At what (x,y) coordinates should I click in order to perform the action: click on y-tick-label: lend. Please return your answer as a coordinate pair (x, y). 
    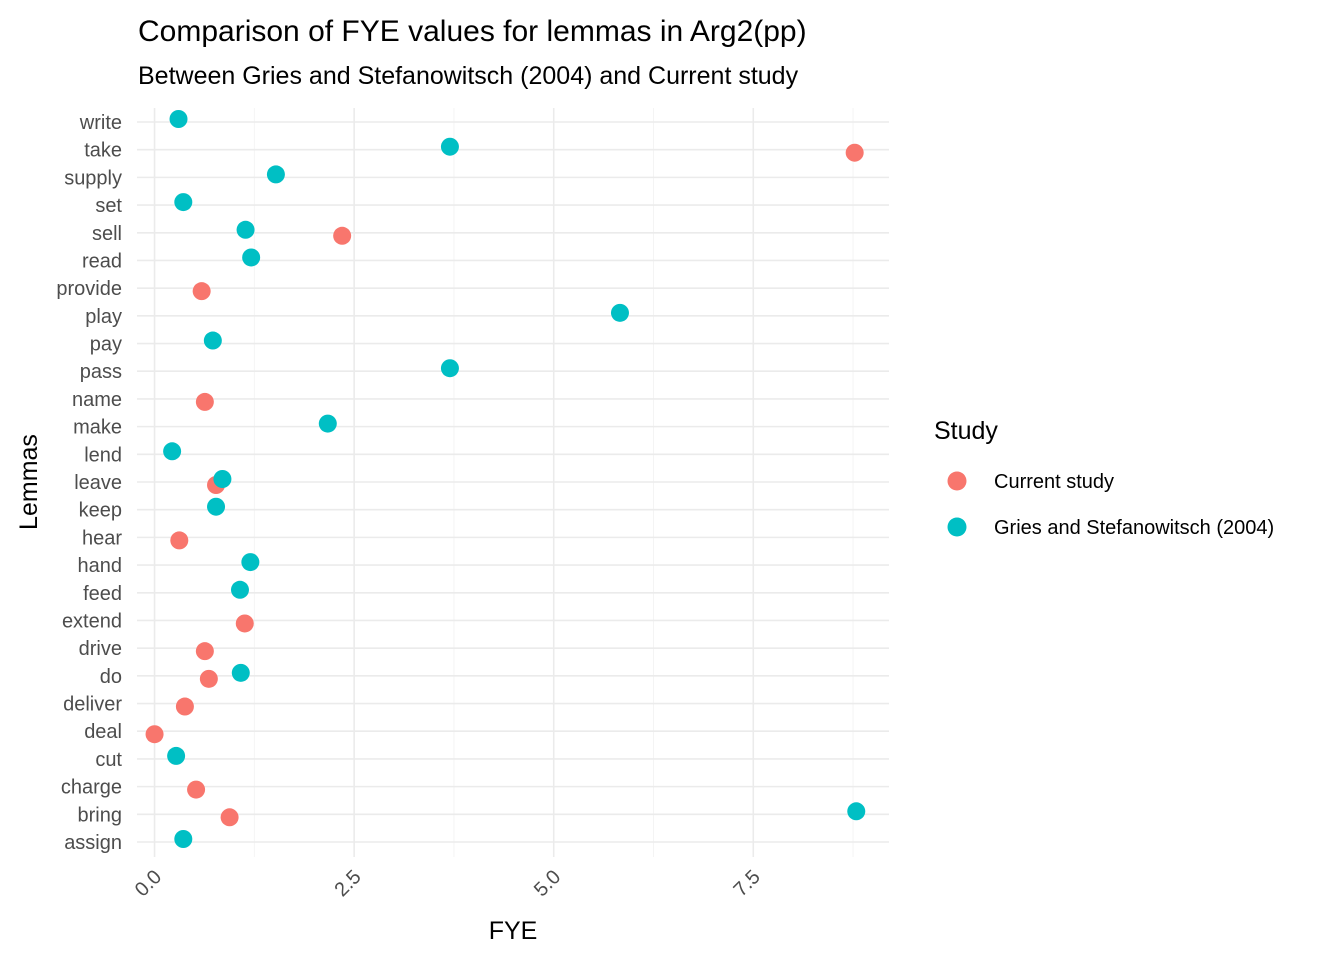
    Looking at the image, I should click on (103, 455).